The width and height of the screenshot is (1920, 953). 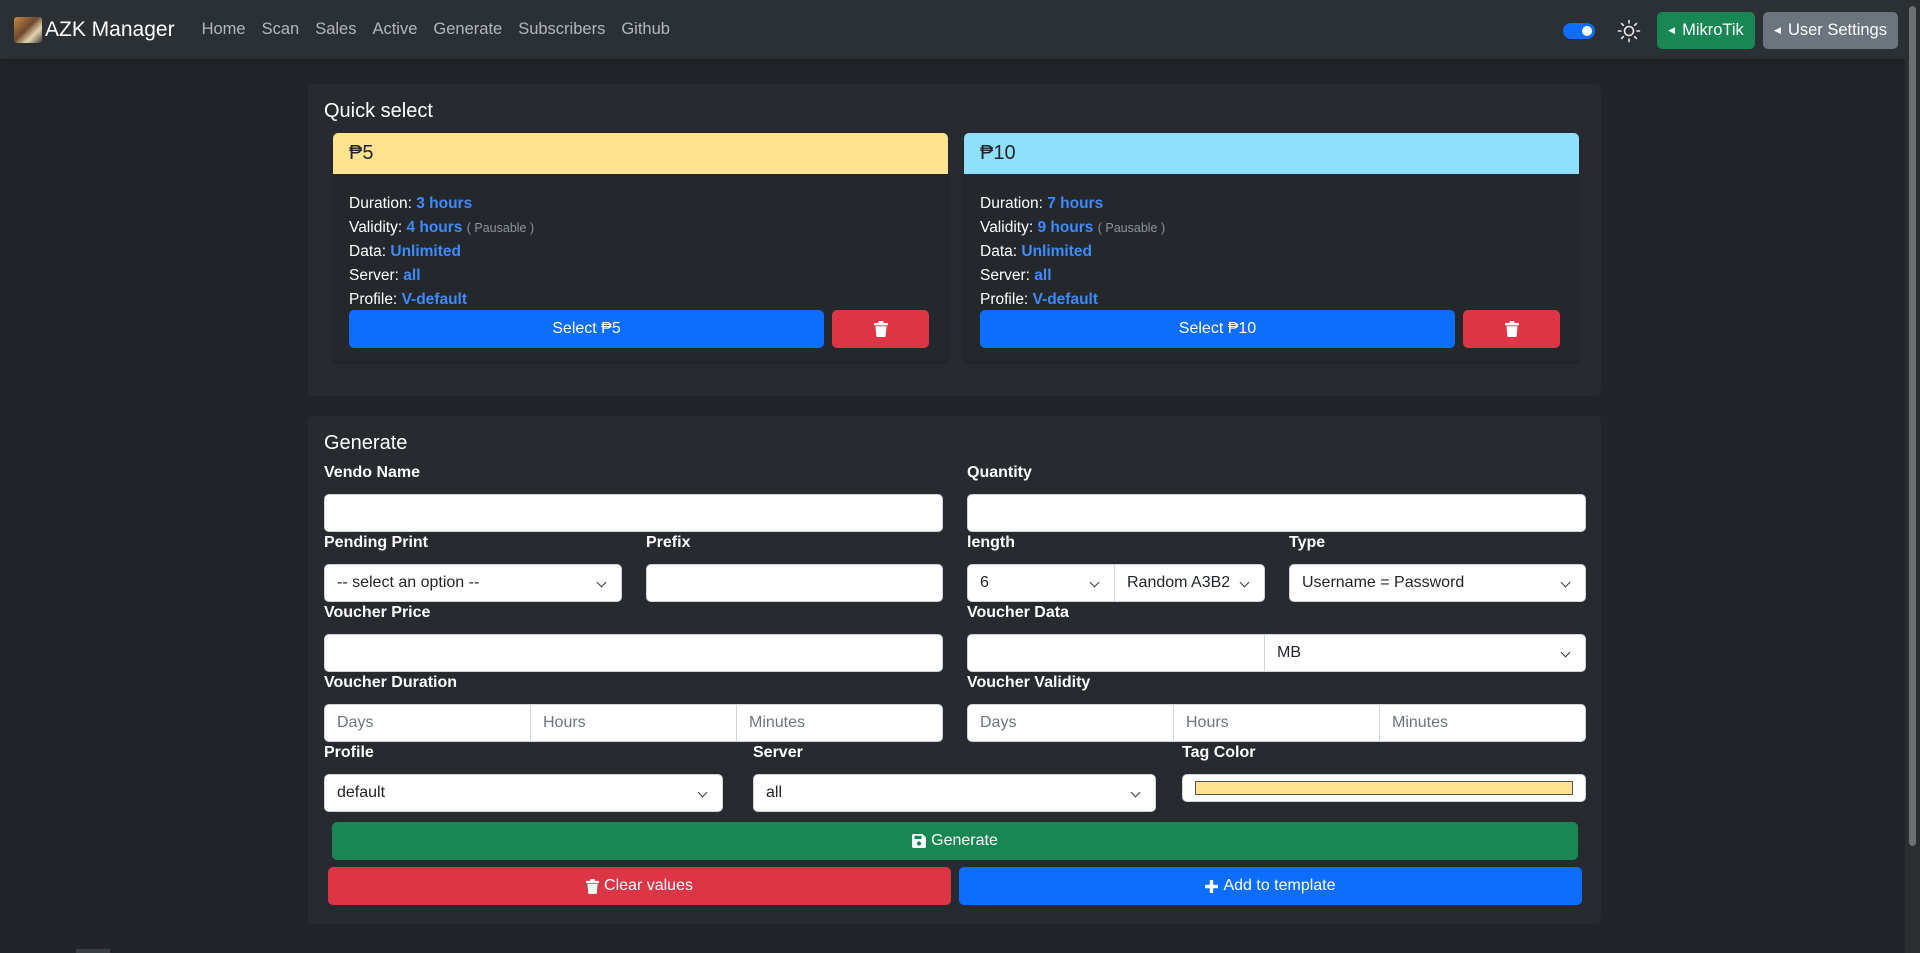 I want to click on vendo-name-label: Vendo Name, so click(x=372, y=472).